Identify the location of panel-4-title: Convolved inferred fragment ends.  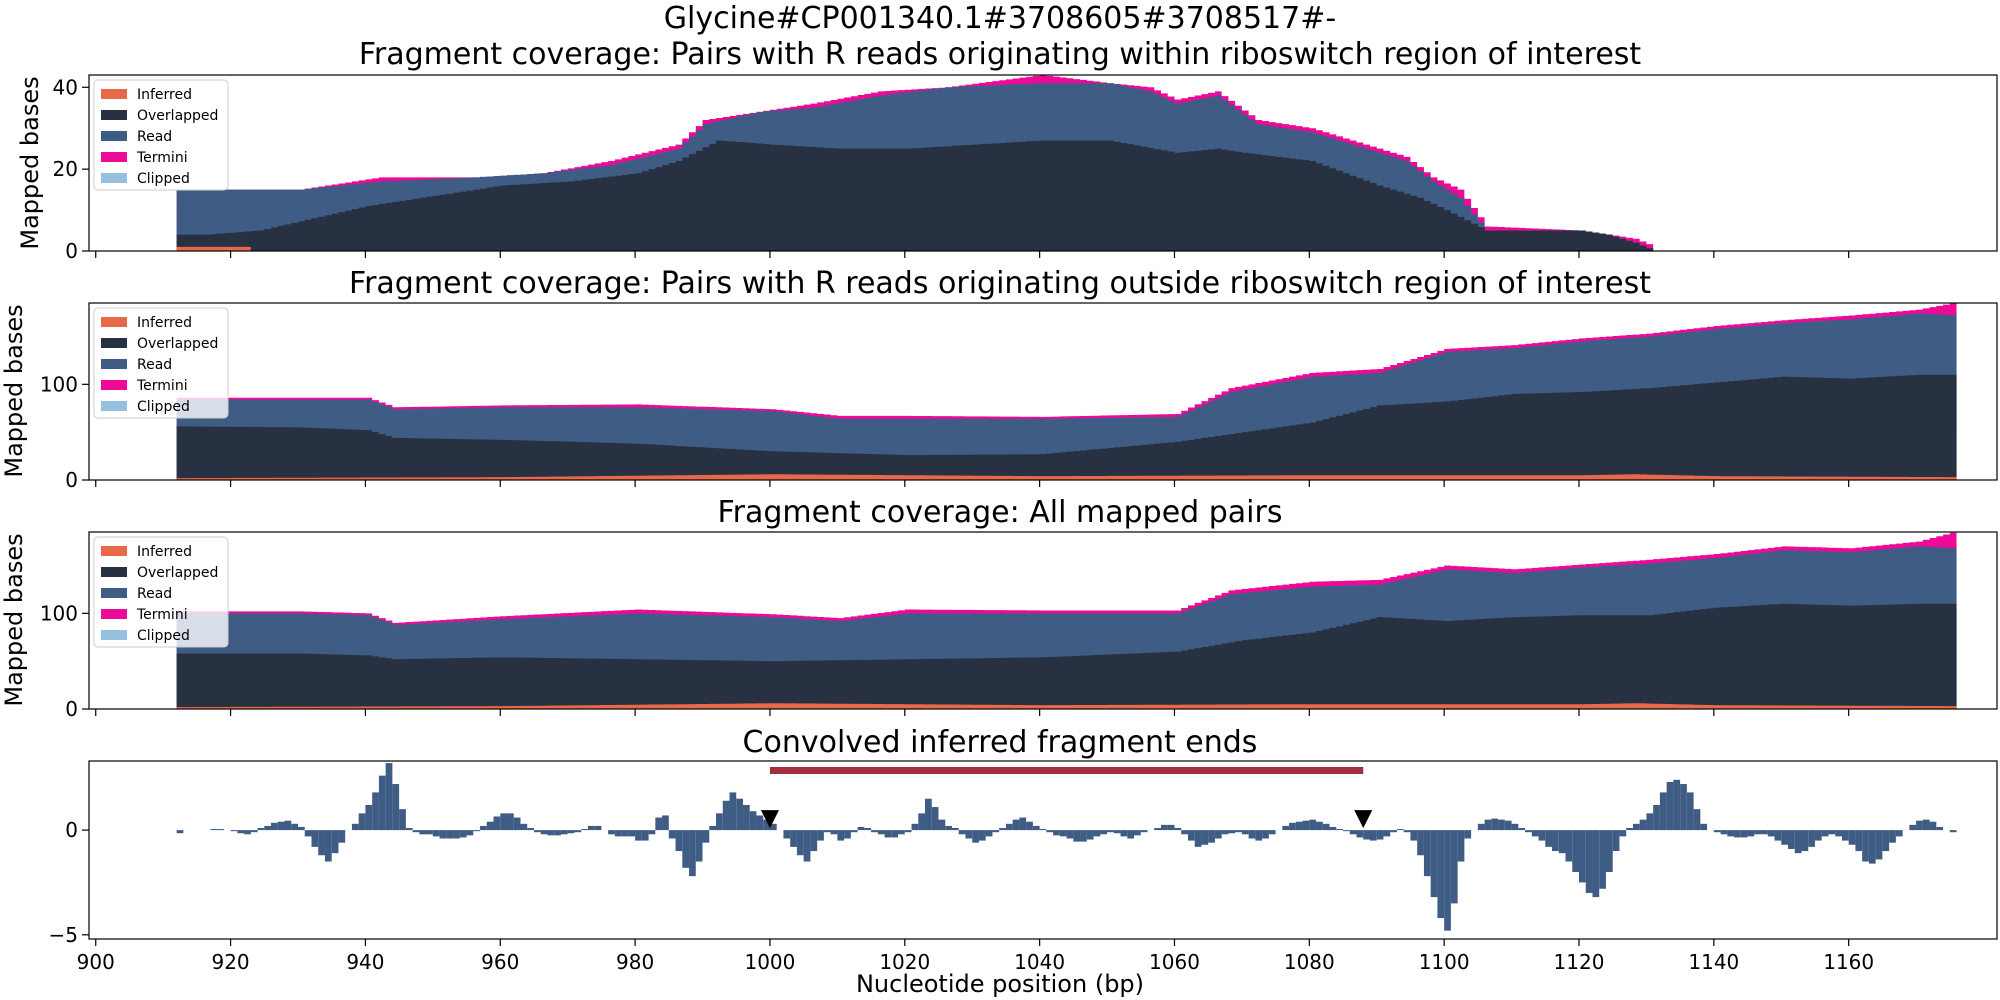
(1000, 742).